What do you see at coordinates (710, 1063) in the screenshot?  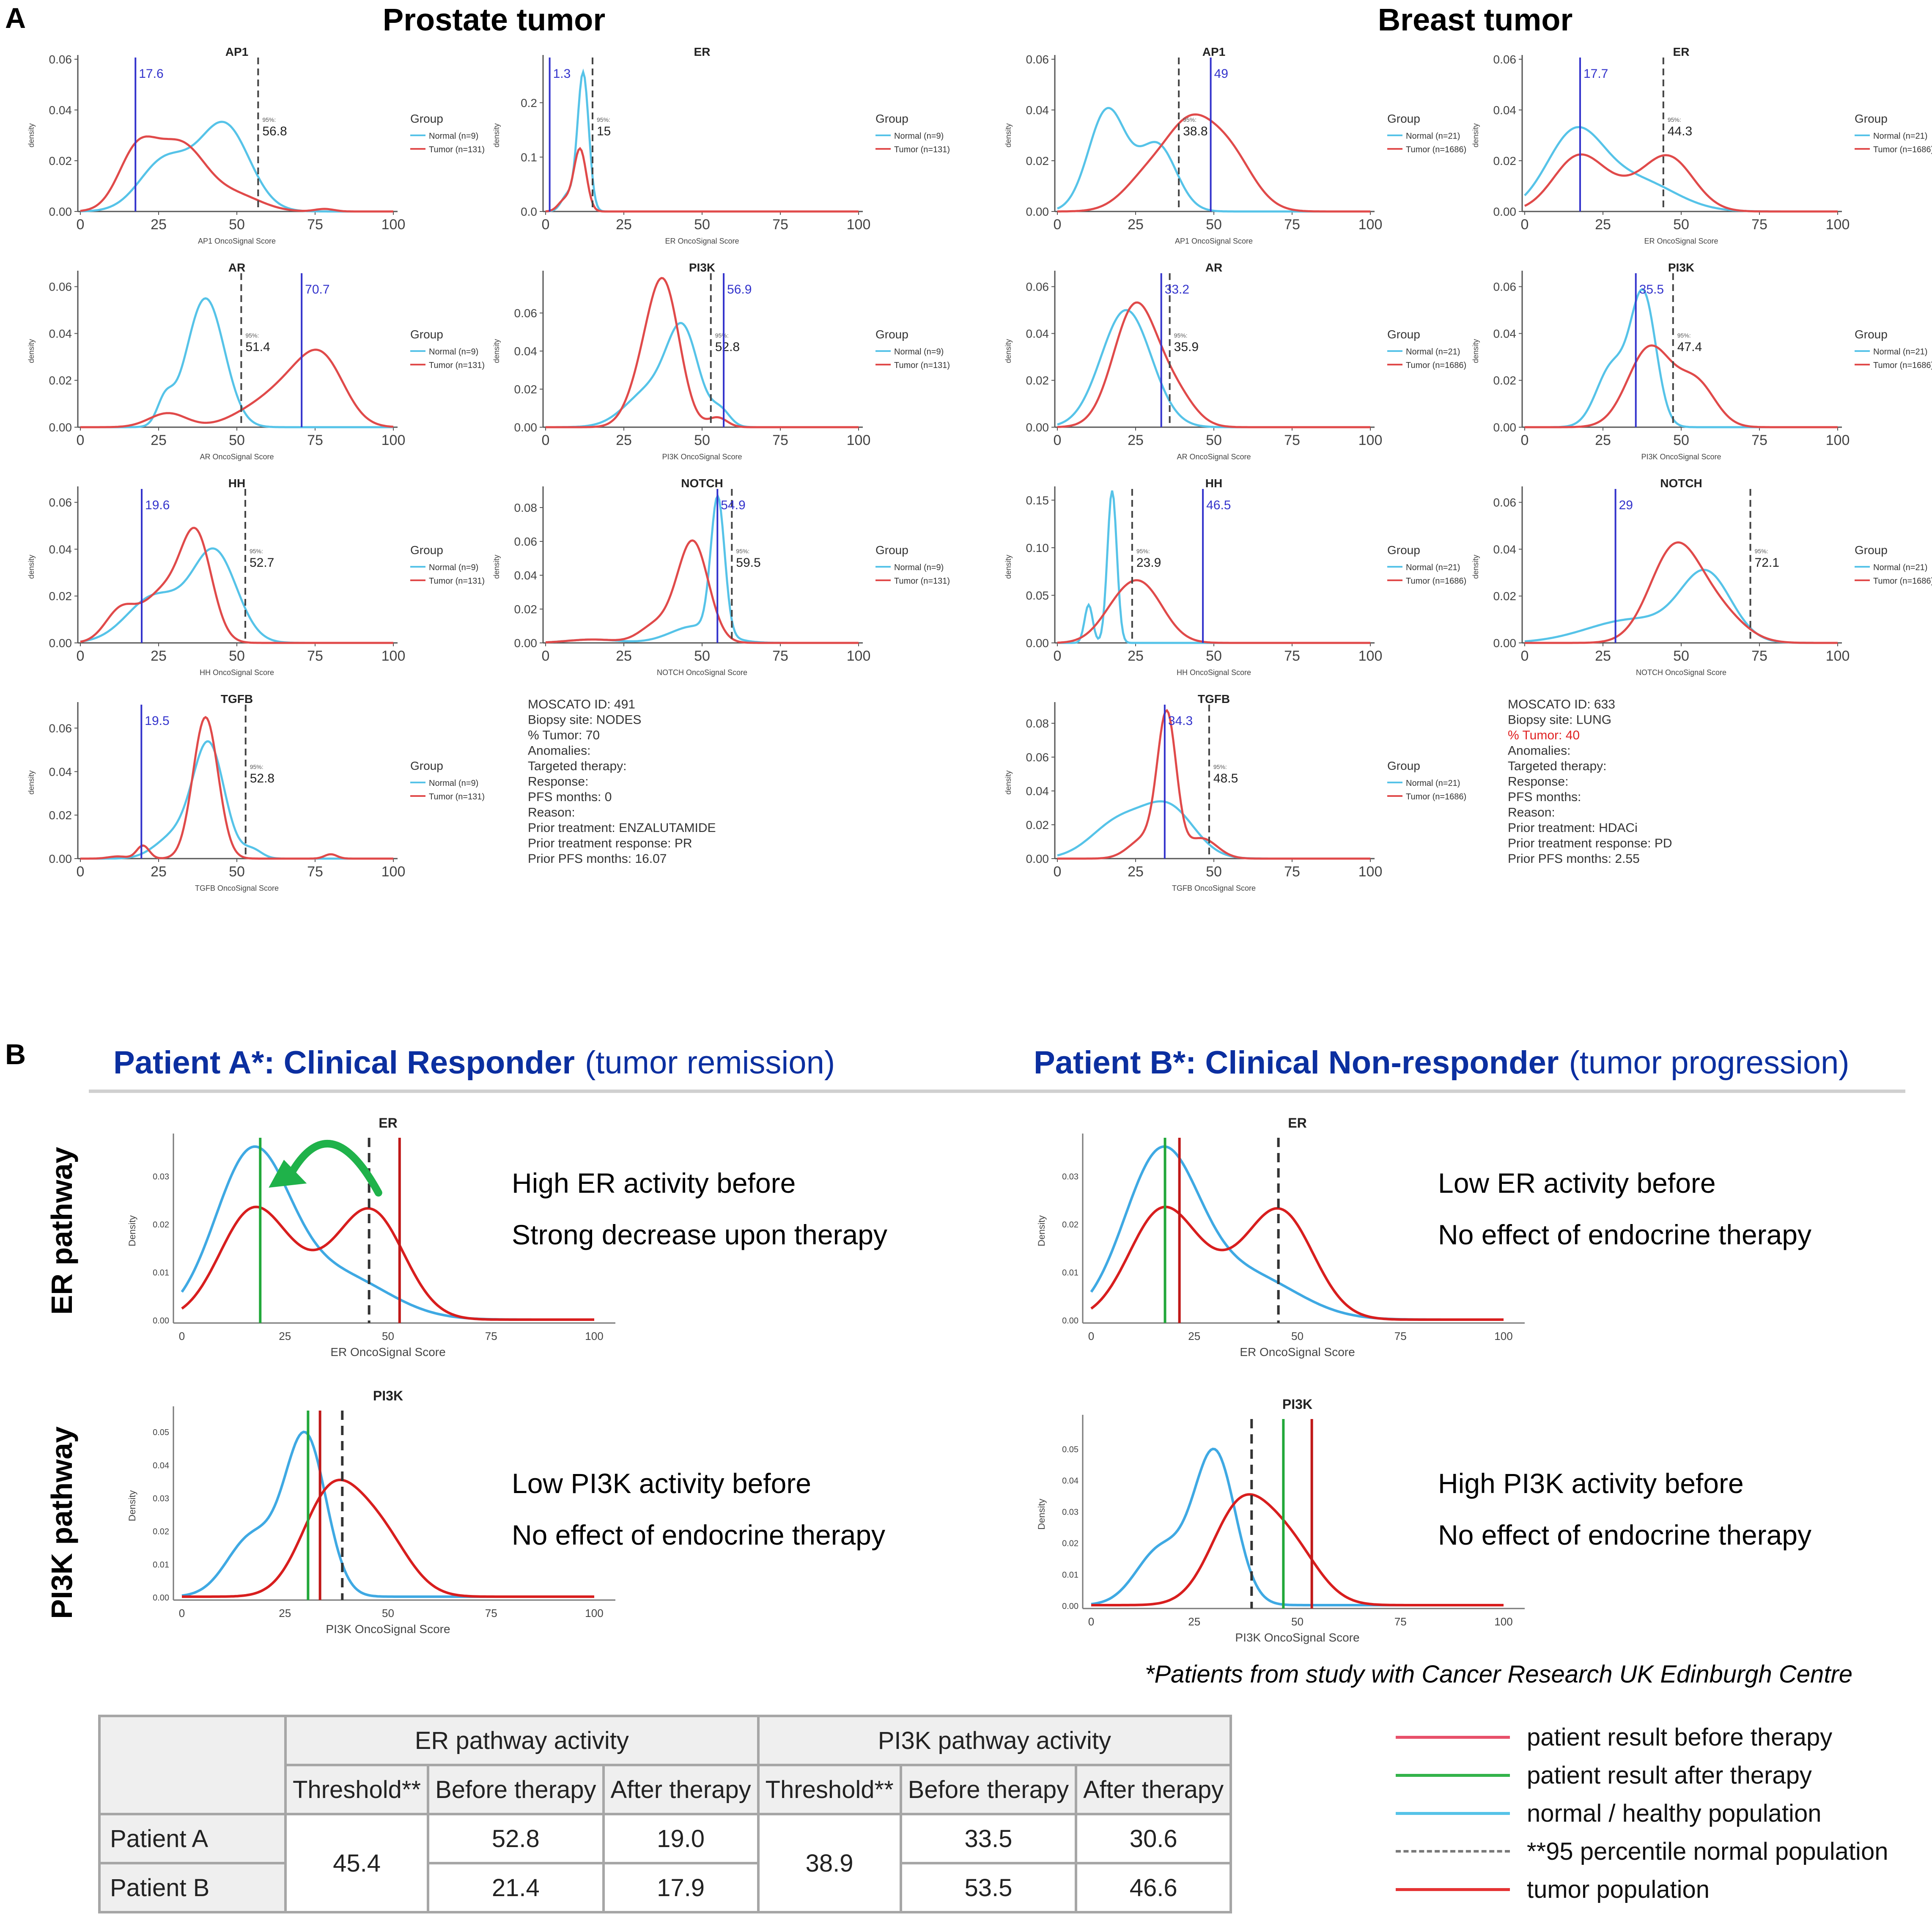 I see `patient-a-heading-rest: (tumor remission)` at bounding box center [710, 1063].